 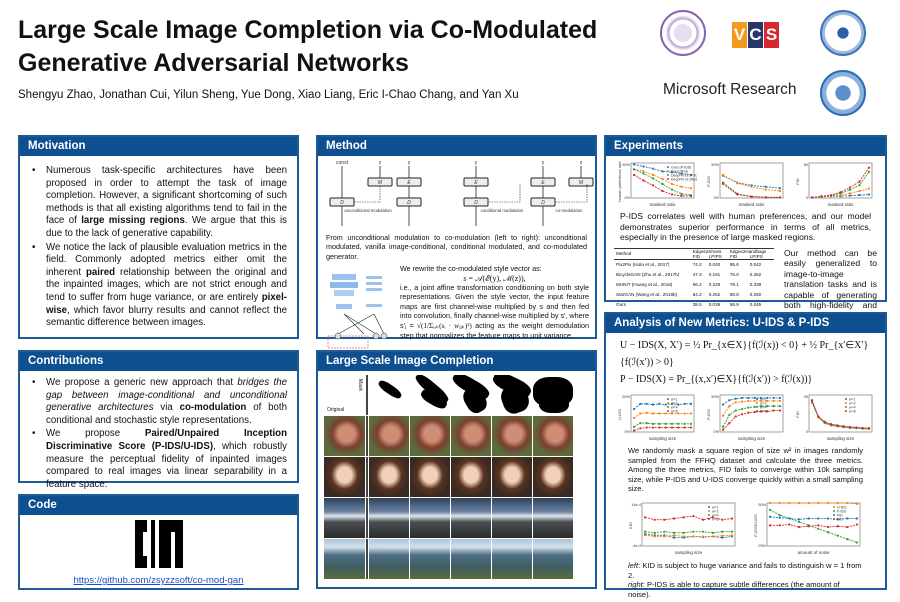 I want to click on chart-fid-masked: 0 60 masked ratio FID, so click(x=833, y=184).